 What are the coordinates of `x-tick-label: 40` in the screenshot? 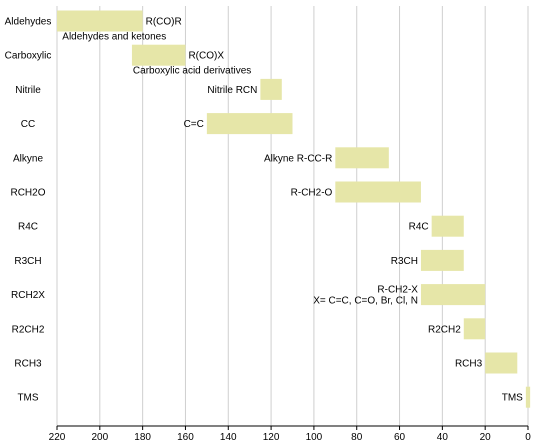 It's located at (443, 436).